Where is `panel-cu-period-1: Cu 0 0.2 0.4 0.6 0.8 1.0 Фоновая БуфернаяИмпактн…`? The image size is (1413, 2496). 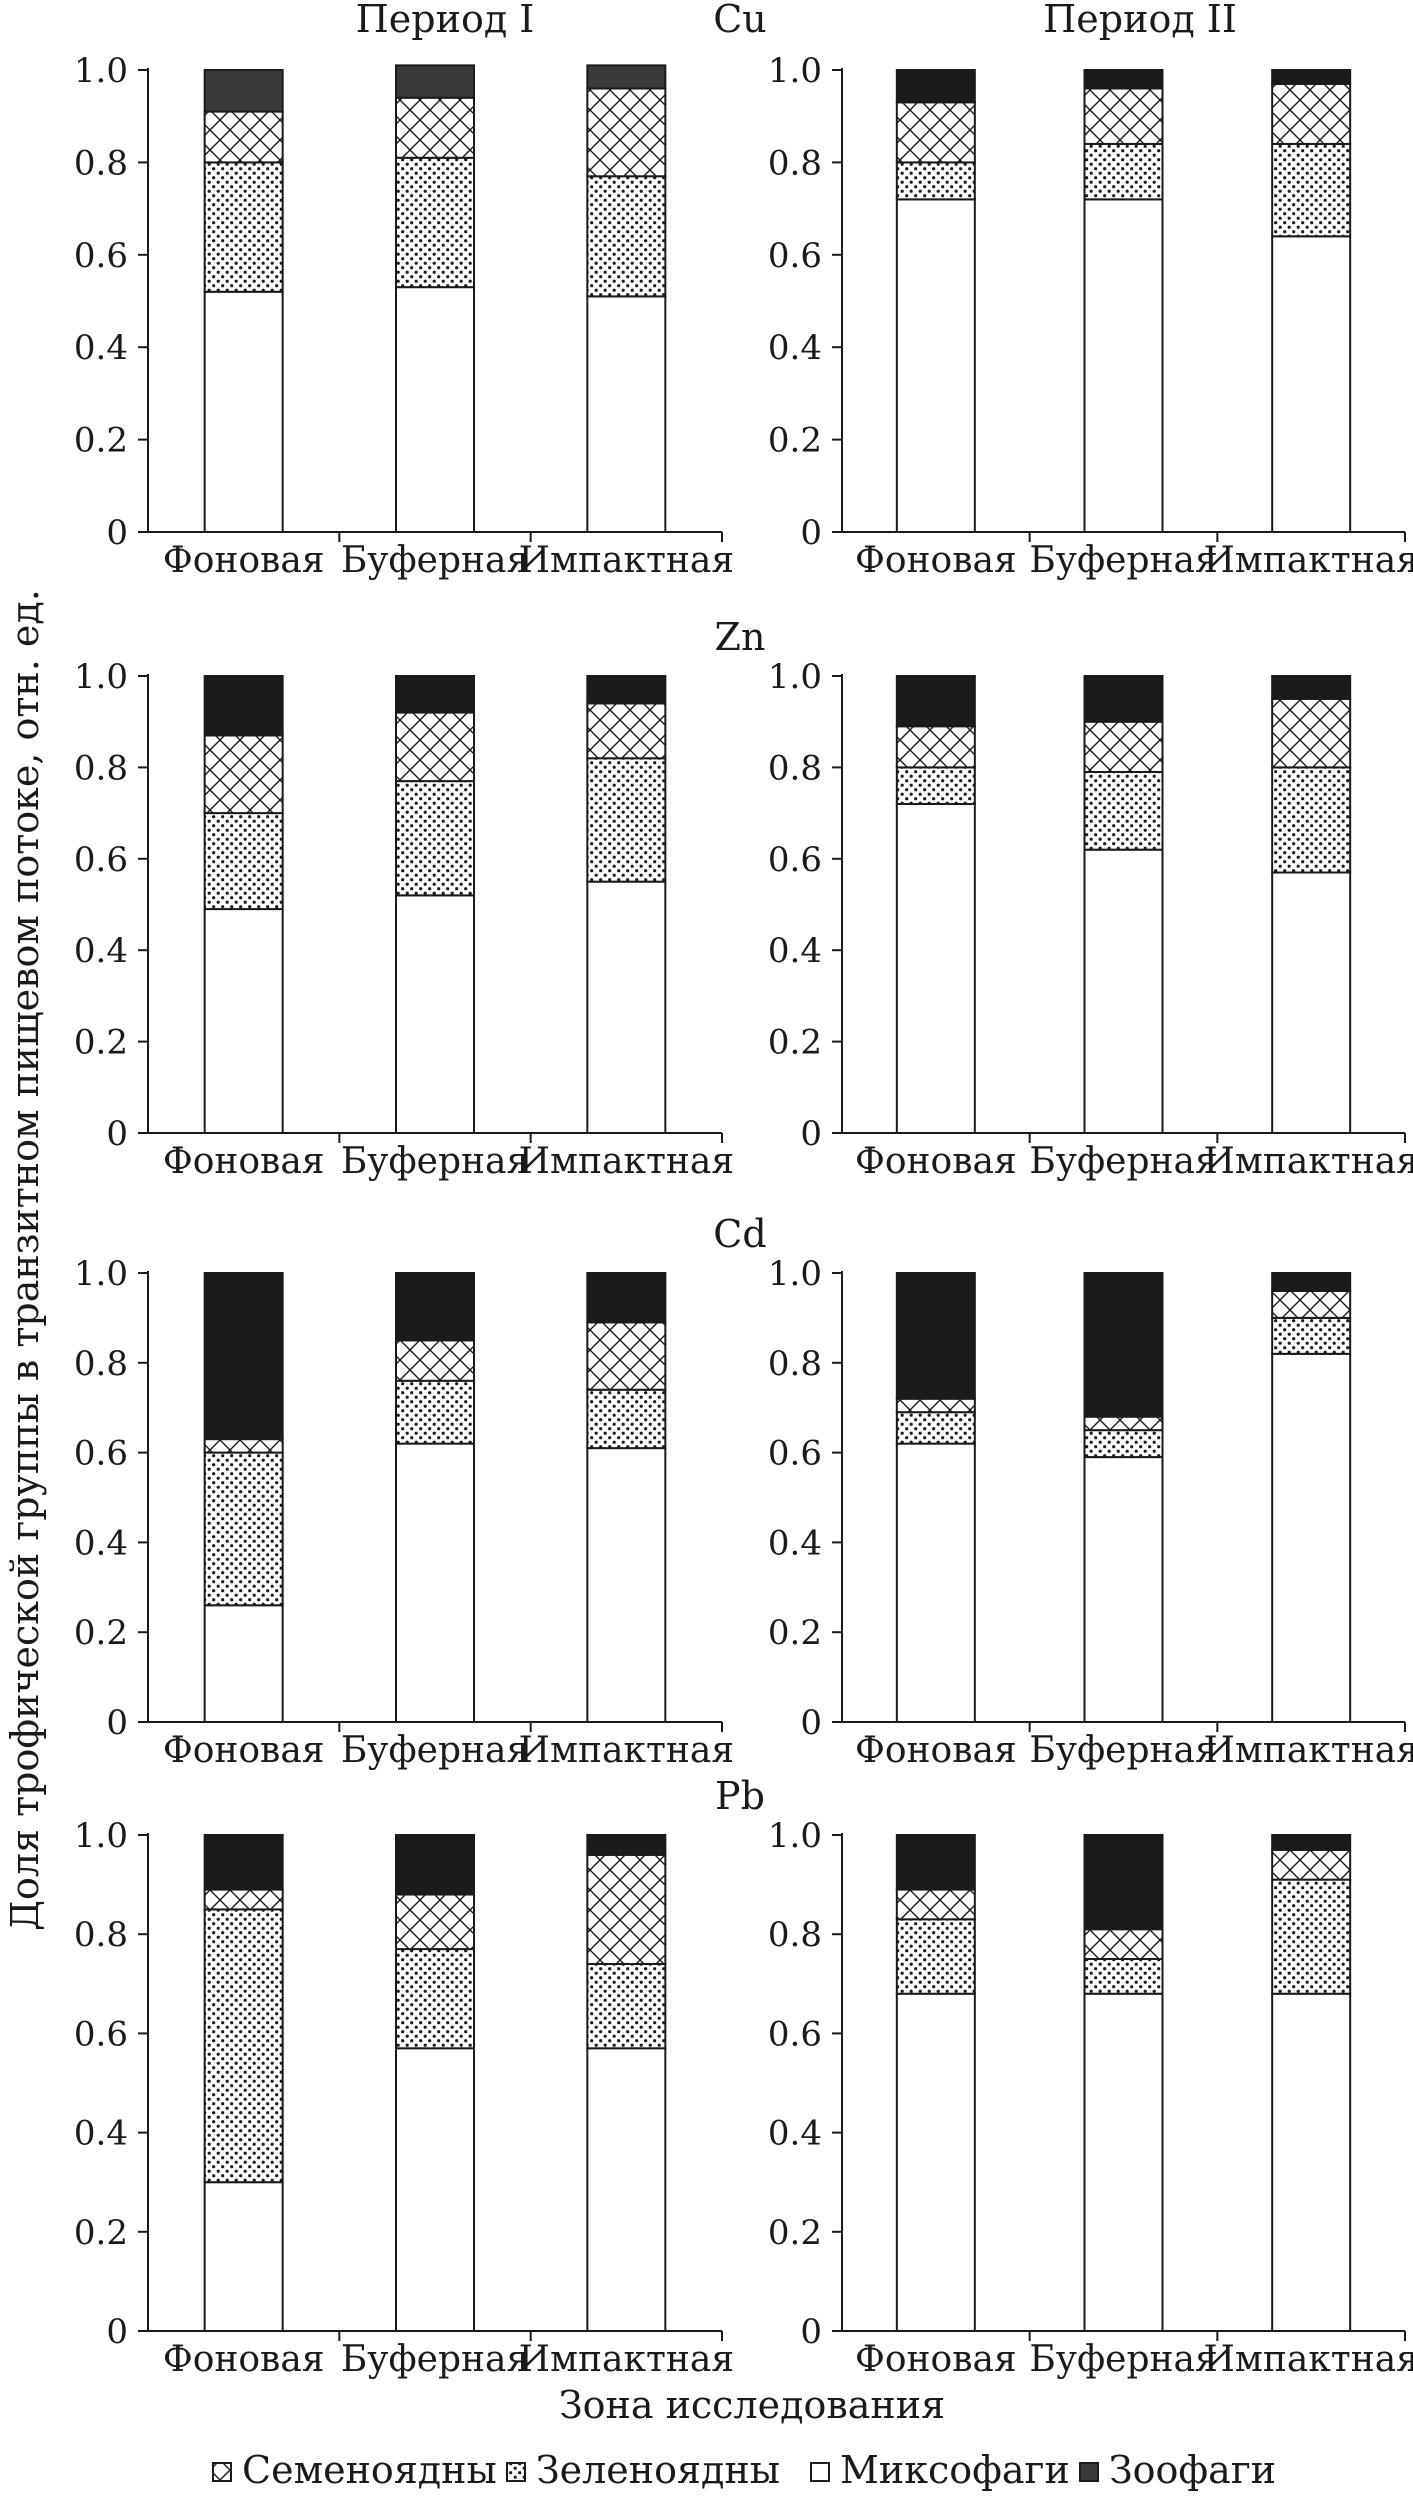
panel-cu-period-1: Cu 0 0.2 0.4 0.6 0.8 1.0 Фоновая БуфернаяИмпактн… is located at coordinates (420, 290).